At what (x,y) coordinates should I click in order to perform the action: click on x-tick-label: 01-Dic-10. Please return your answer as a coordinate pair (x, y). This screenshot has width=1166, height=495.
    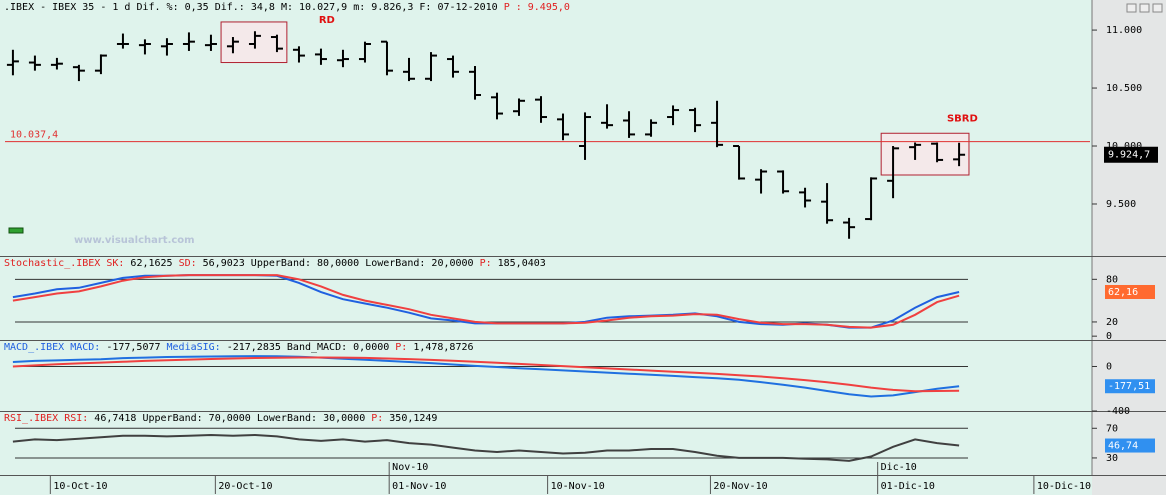
    Looking at the image, I should click on (908, 486).